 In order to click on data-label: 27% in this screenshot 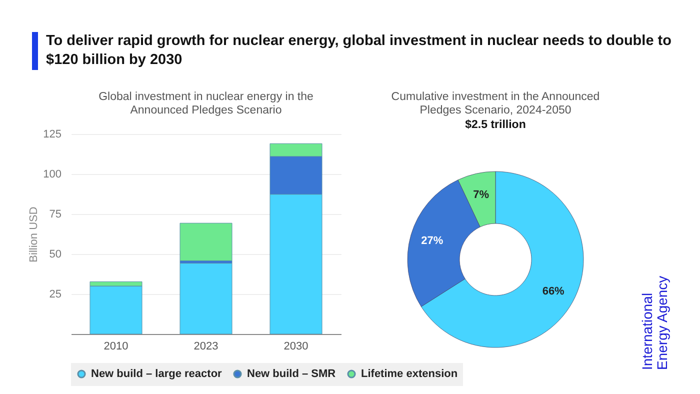, I will do `click(432, 241)`.